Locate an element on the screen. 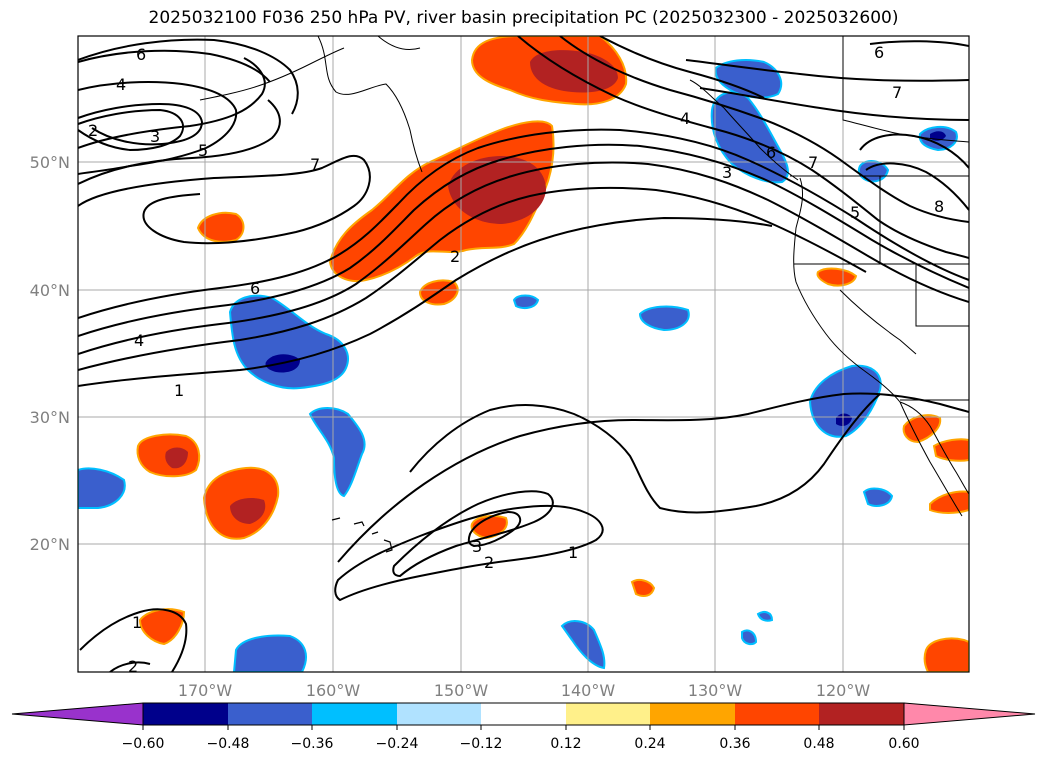  colorbar-tick-label: −0.24 is located at coordinates (397, 744).